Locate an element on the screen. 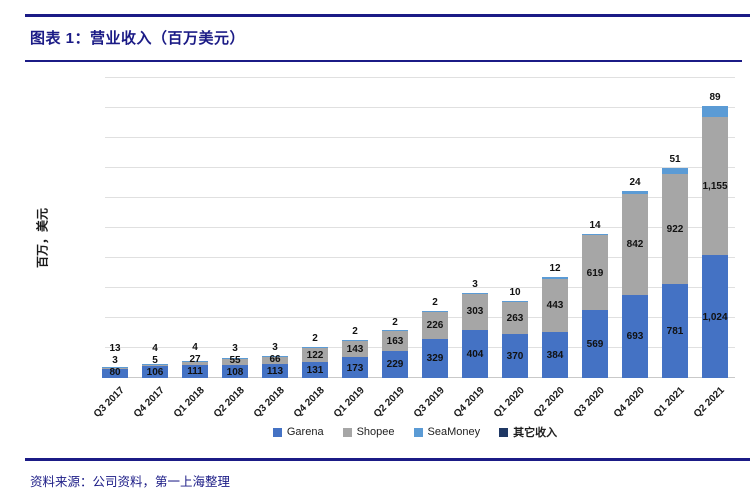 This screenshot has height=501, width=750. bar-q3-2018: 113 66 3 is located at coordinates (275, 228).